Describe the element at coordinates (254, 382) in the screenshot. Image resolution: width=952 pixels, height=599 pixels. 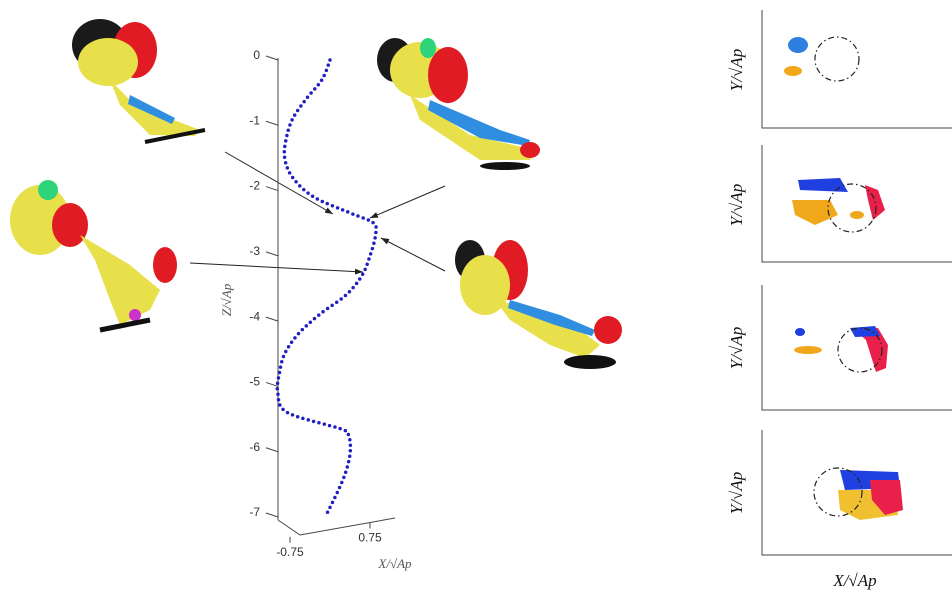
I see `y-tick-label: -5` at that location.